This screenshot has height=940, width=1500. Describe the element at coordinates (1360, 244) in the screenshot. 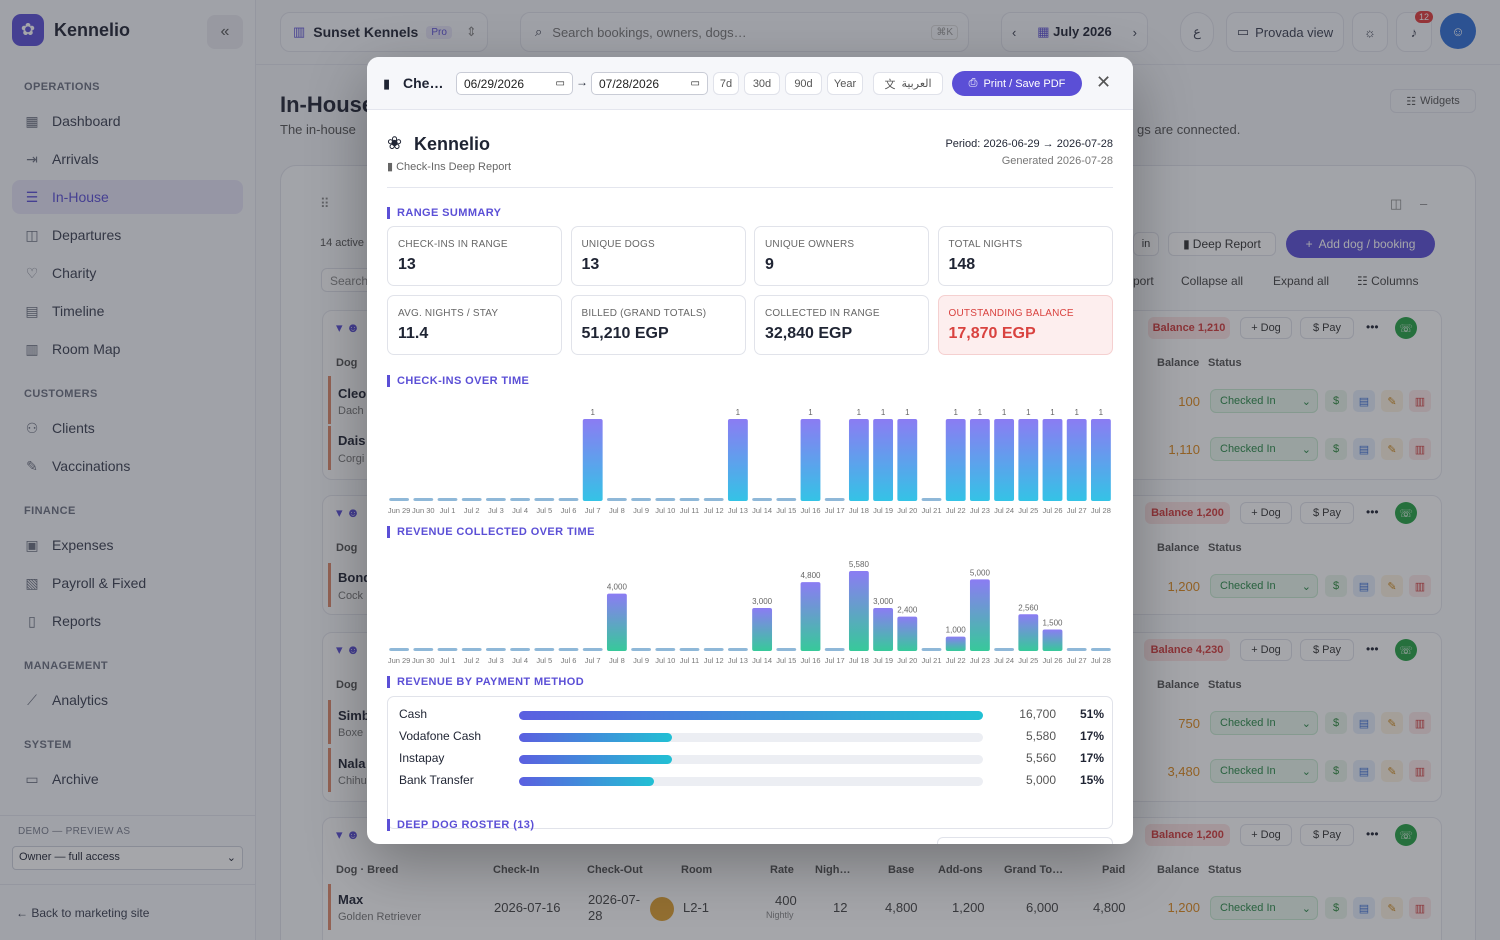

I see `add-booking-button: + Add dog / booking` at that location.